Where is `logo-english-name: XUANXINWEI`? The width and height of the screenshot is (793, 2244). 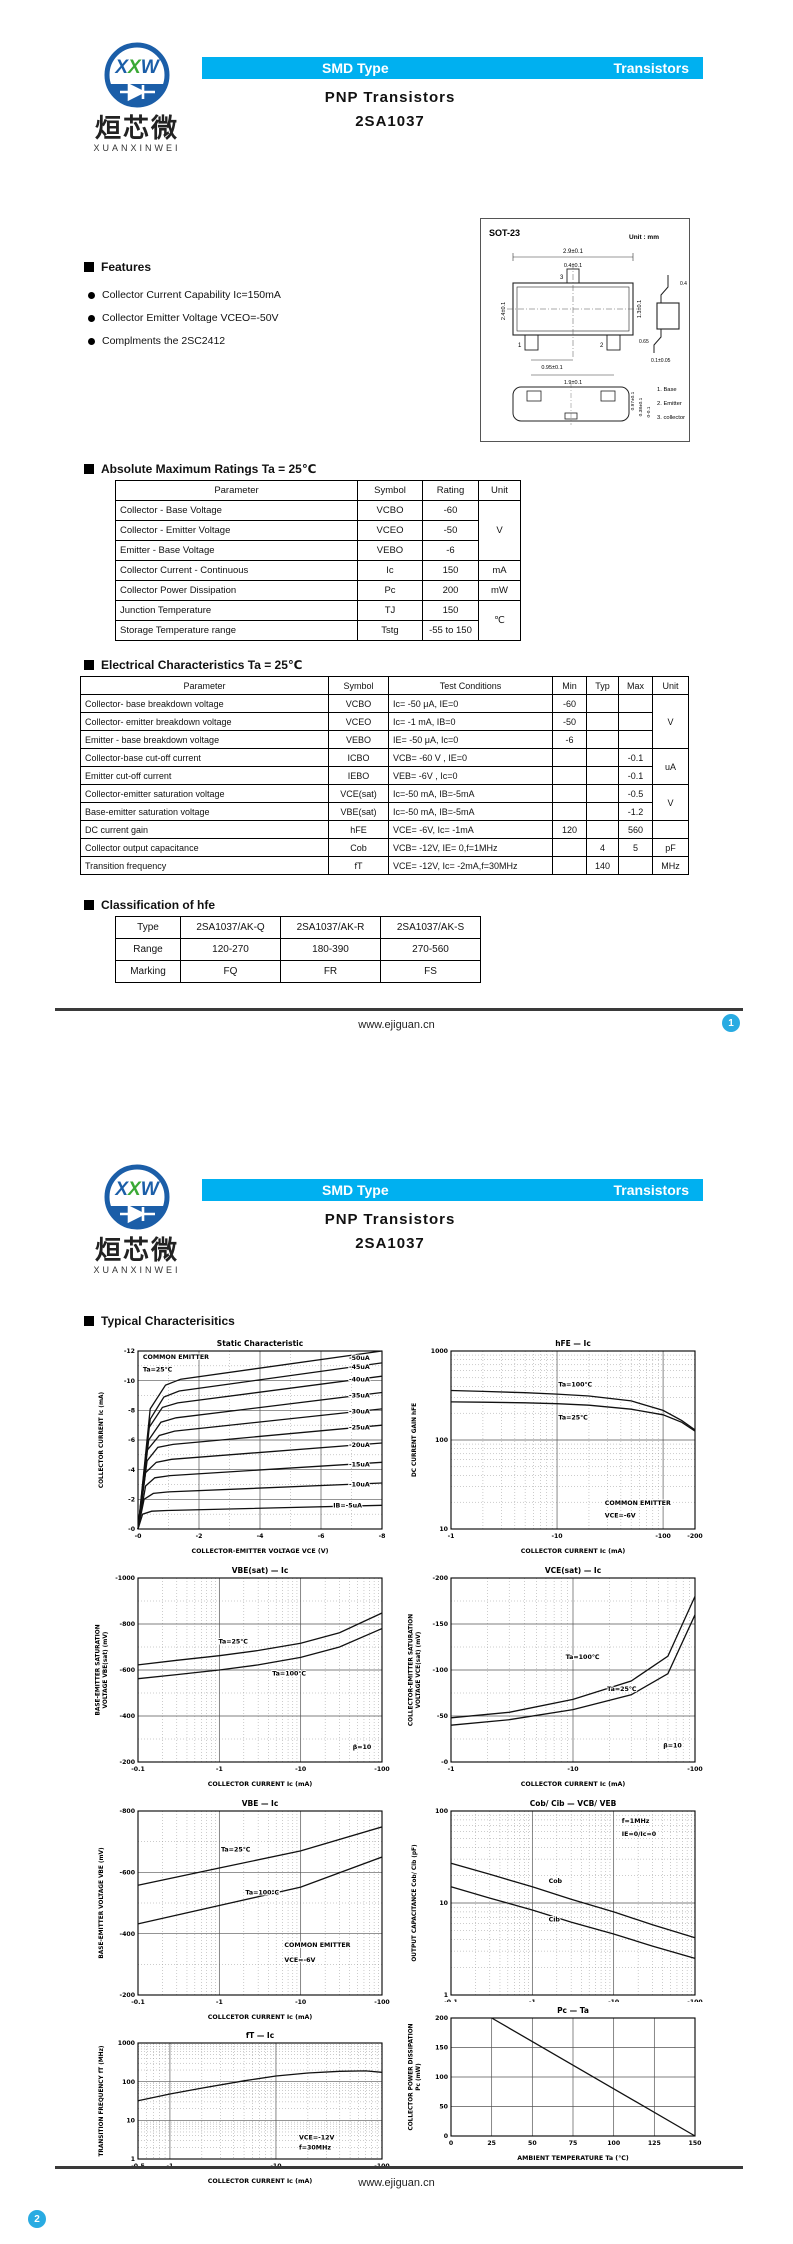 logo-english-name: XUANXINWEI is located at coordinates (137, 1270).